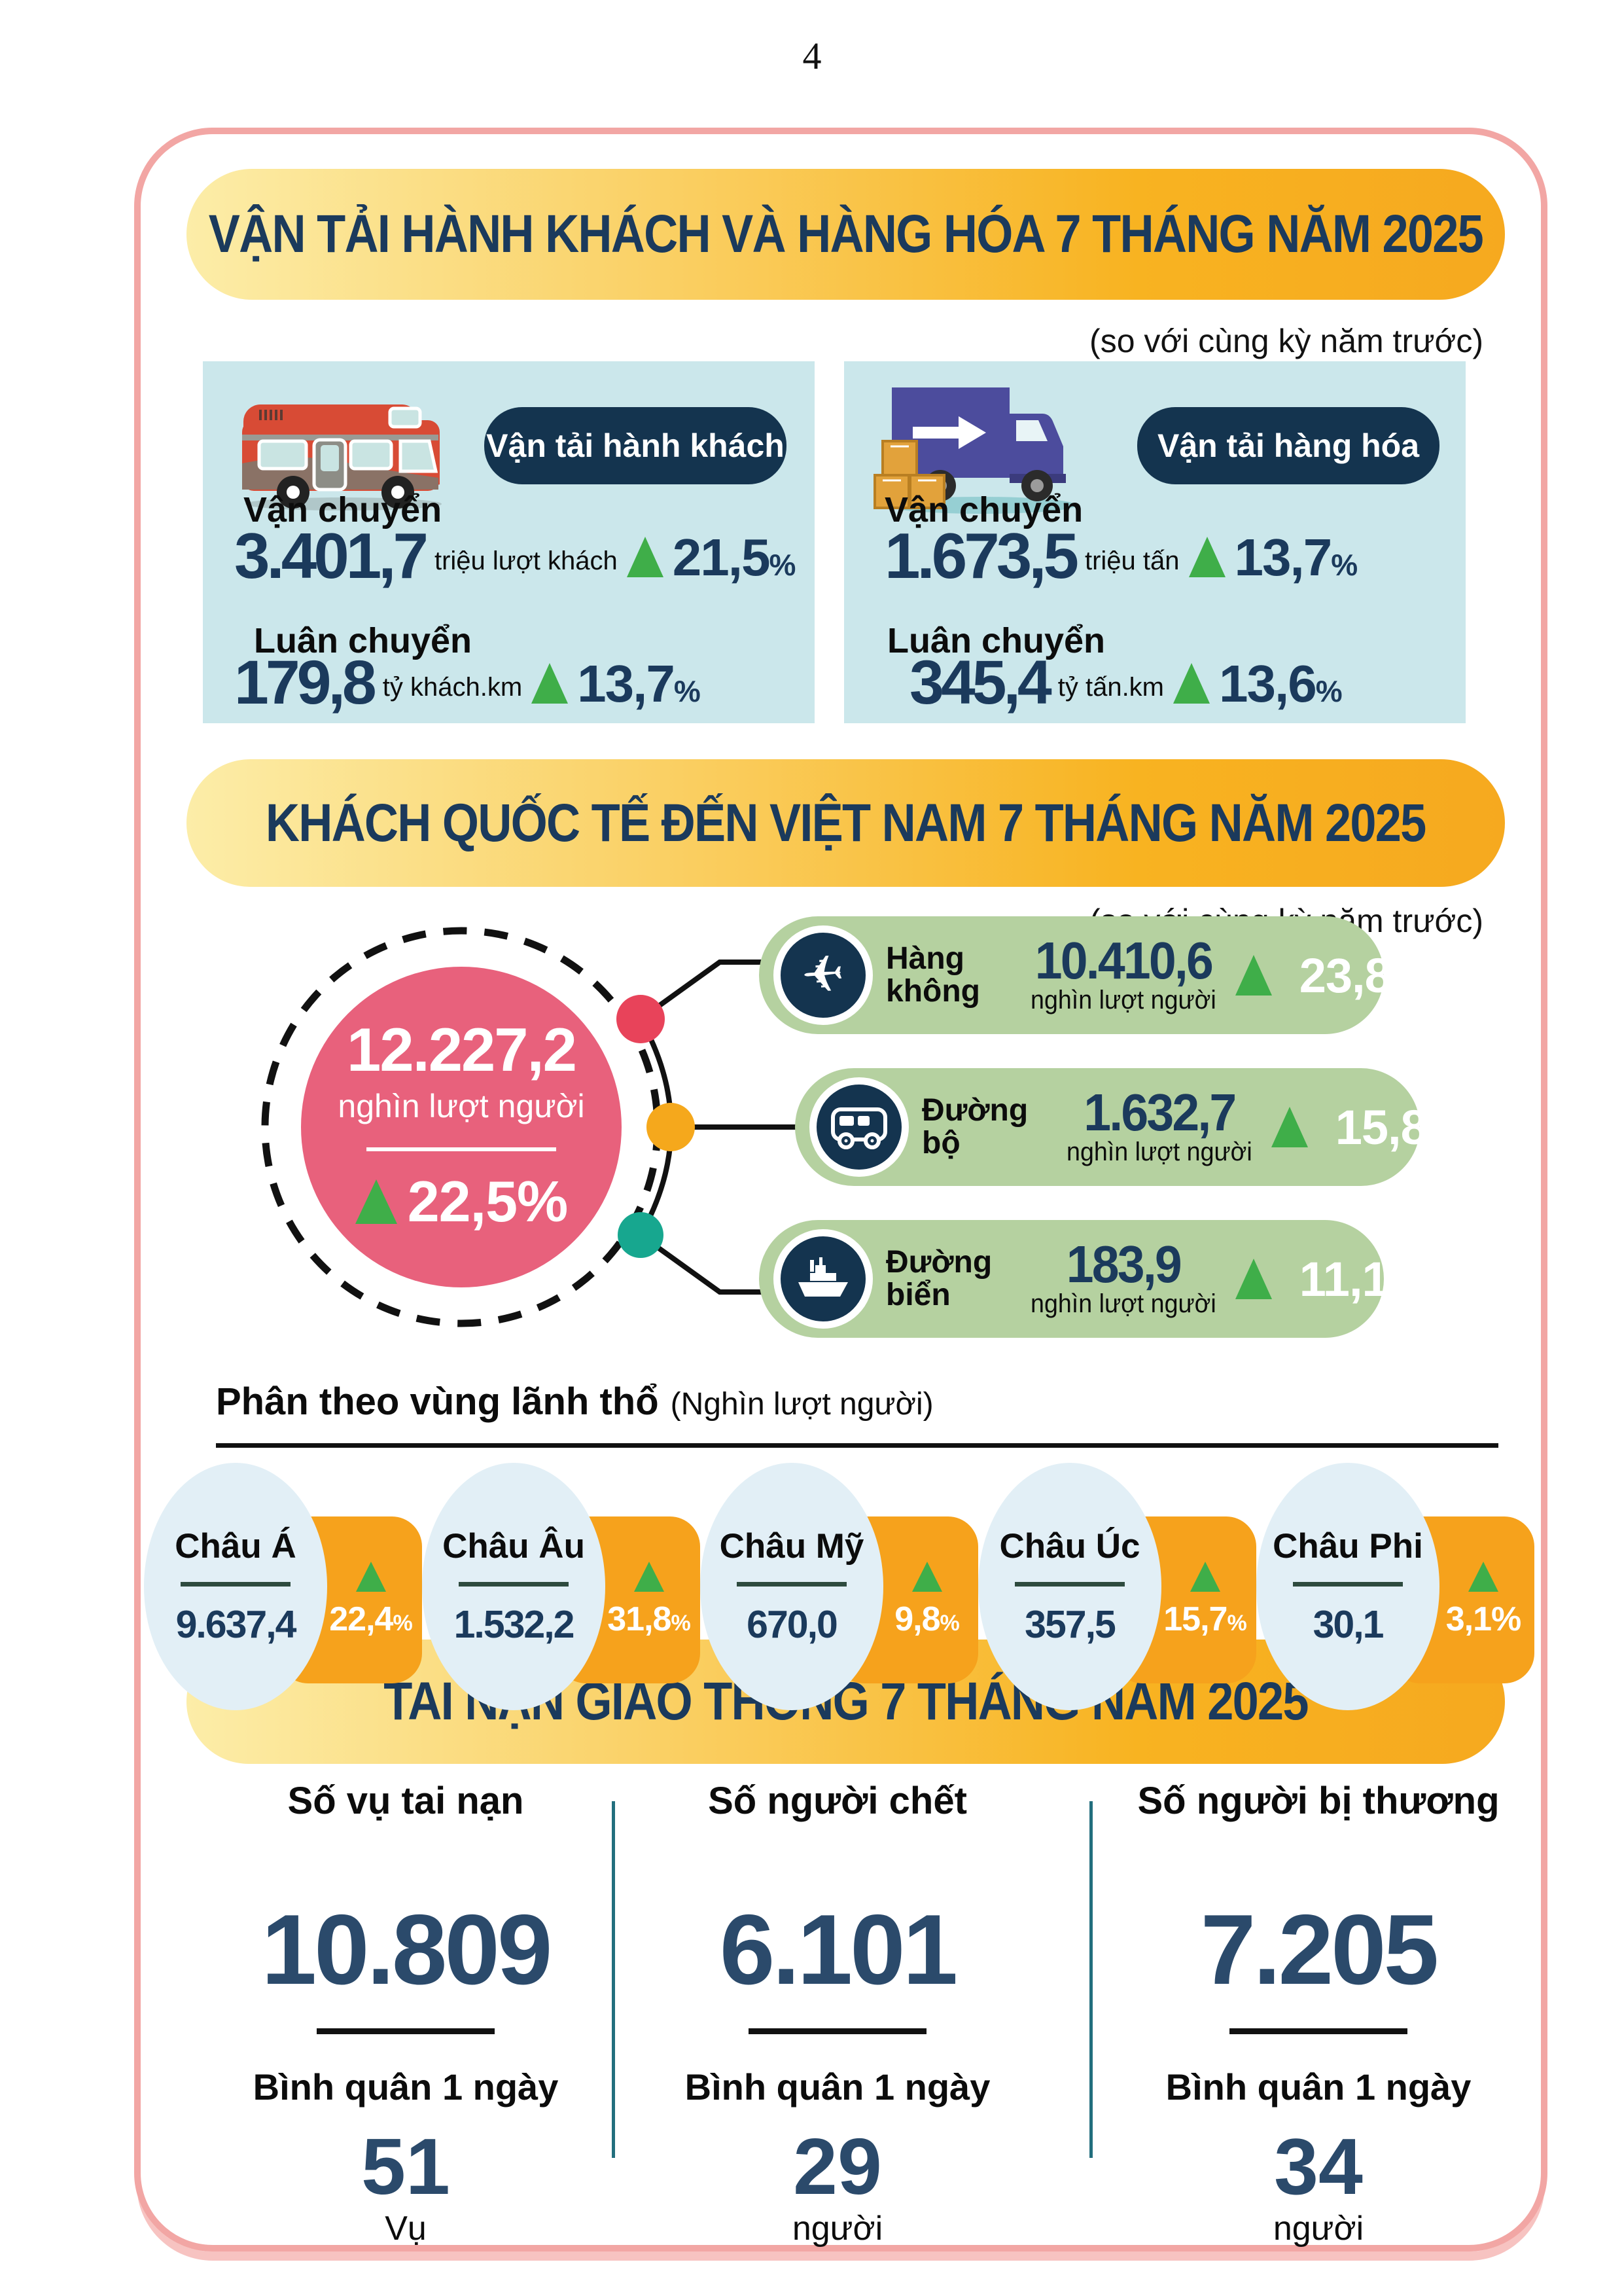 Image resolution: width=1624 pixels, height=2296 pixels. Describe the element at coordinates (407, 1949) in the screenshot. I see `column-total: 10.809` at that location.